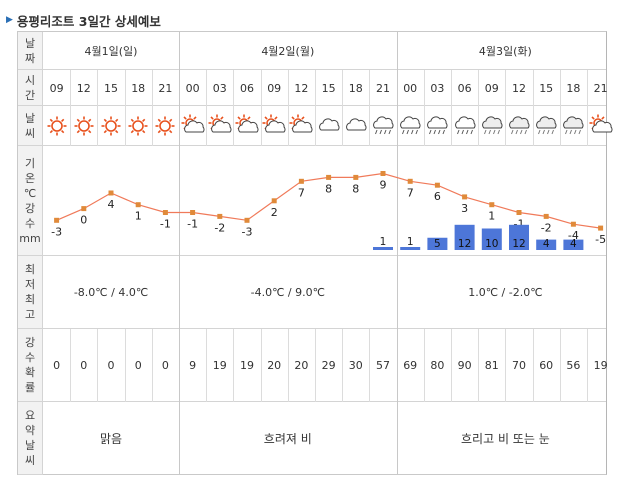 This screenshot has height=479, width=631. What do you see at coordinates (383, 185) in the screenshot?
I see `temperature-label: 9` at bounding box center [383, 185].